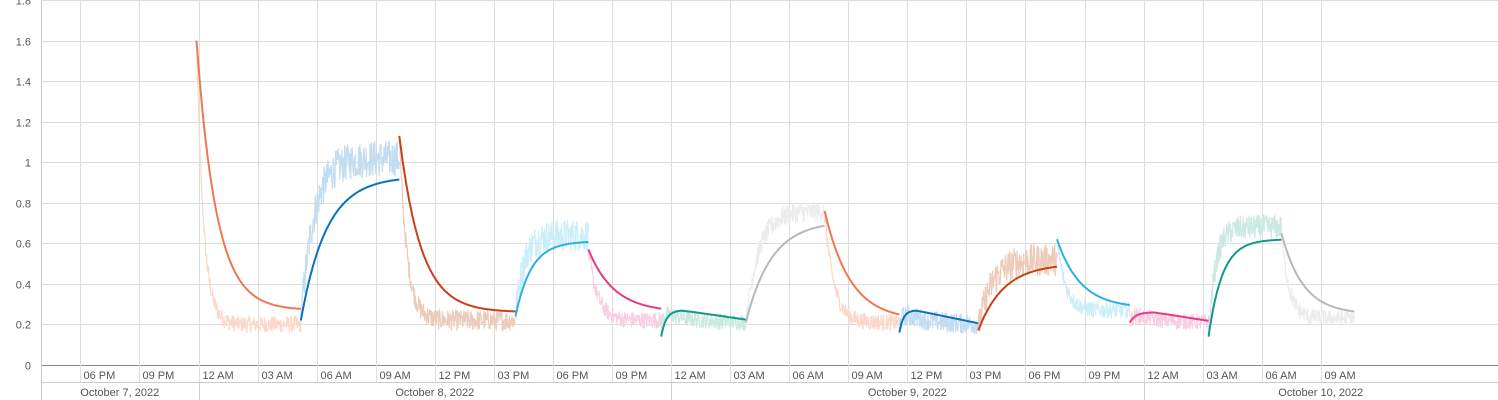  Describe the element at coordinates (119, 393) in the screenshot. I see `date-label: October 7, 2022` at that location.